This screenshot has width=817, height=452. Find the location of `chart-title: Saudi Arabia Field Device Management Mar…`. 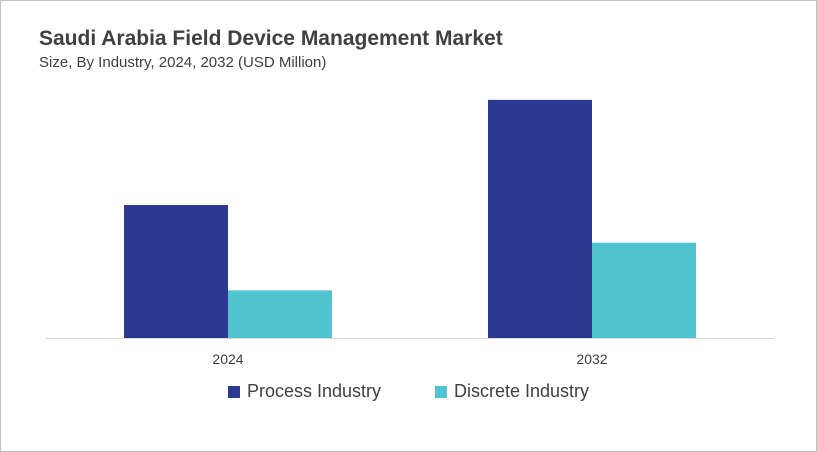

chart-title: Saudi Arabia Field Device Management Mar… is located at coordinates (271, 38).